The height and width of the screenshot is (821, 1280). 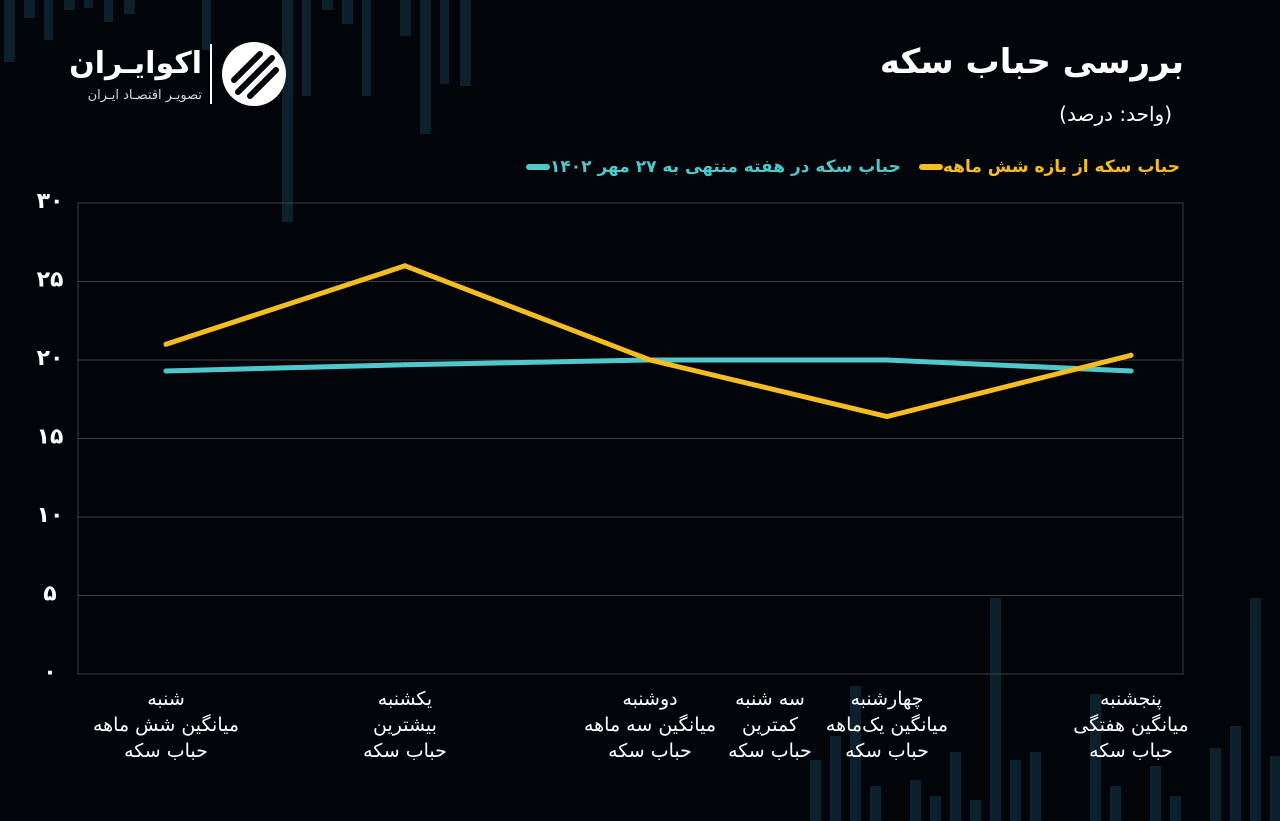 I want to click on x-category-label: سه شنبه کمترین حباب سکه, so click(x=770, y=725).